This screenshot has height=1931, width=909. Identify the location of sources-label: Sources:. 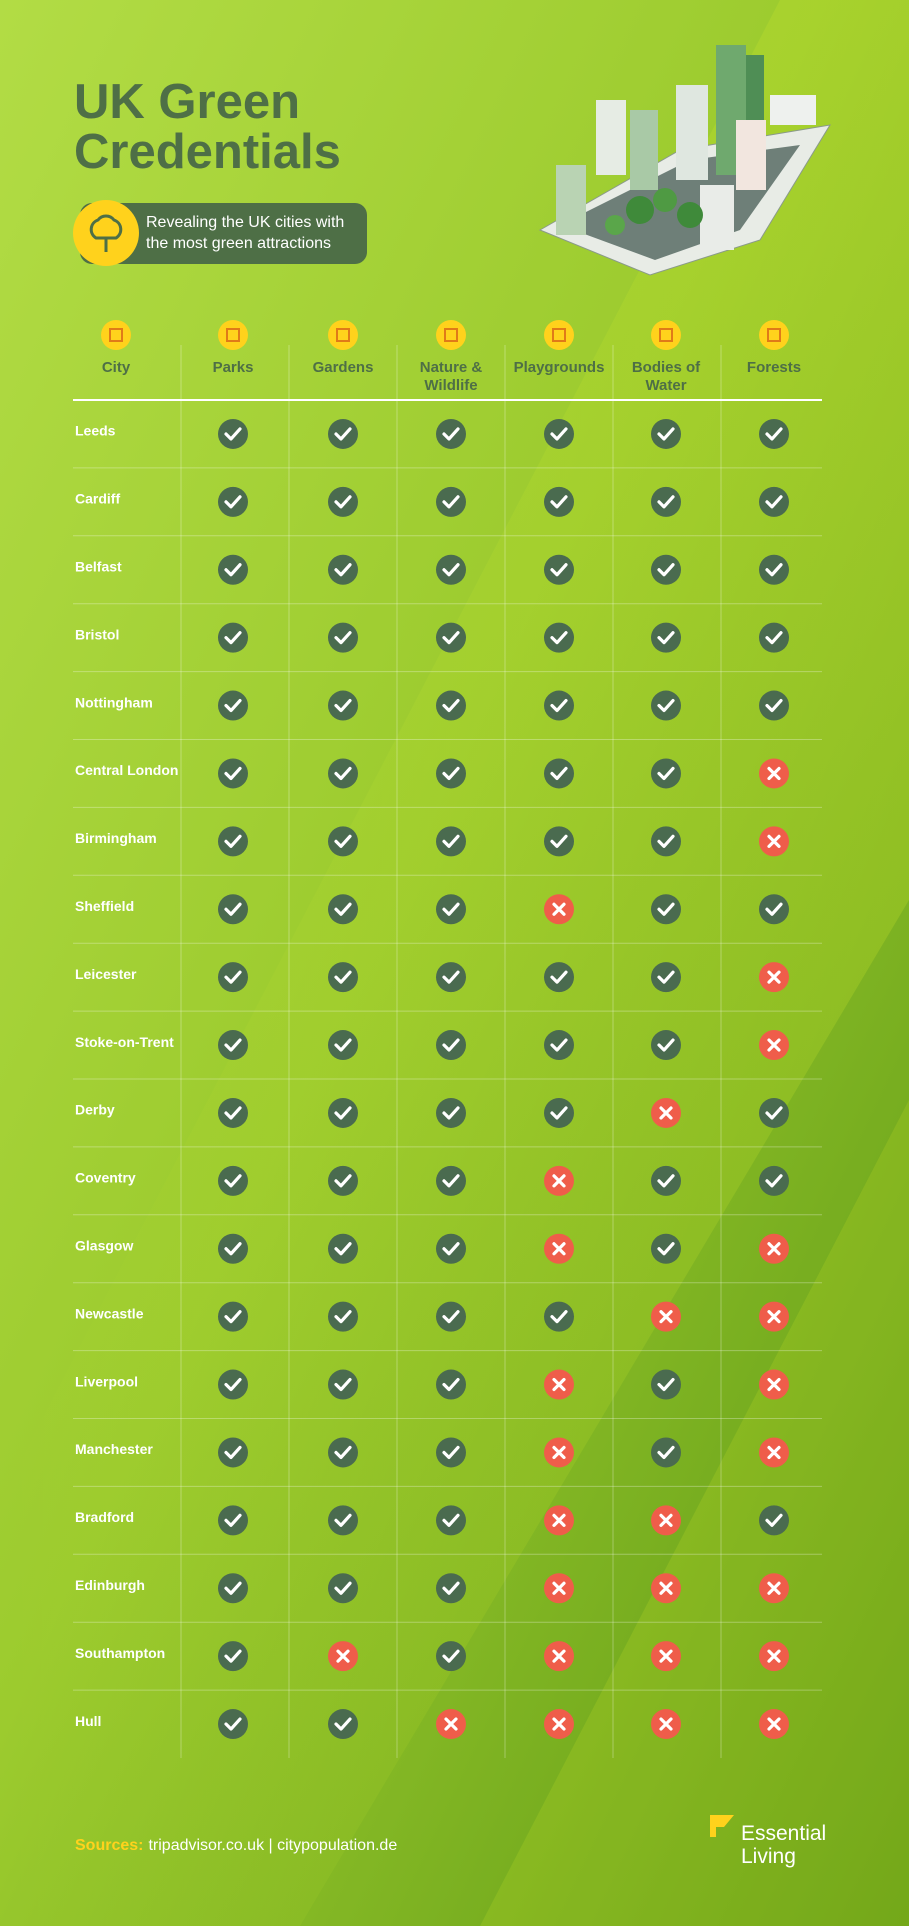
(109, 1845).